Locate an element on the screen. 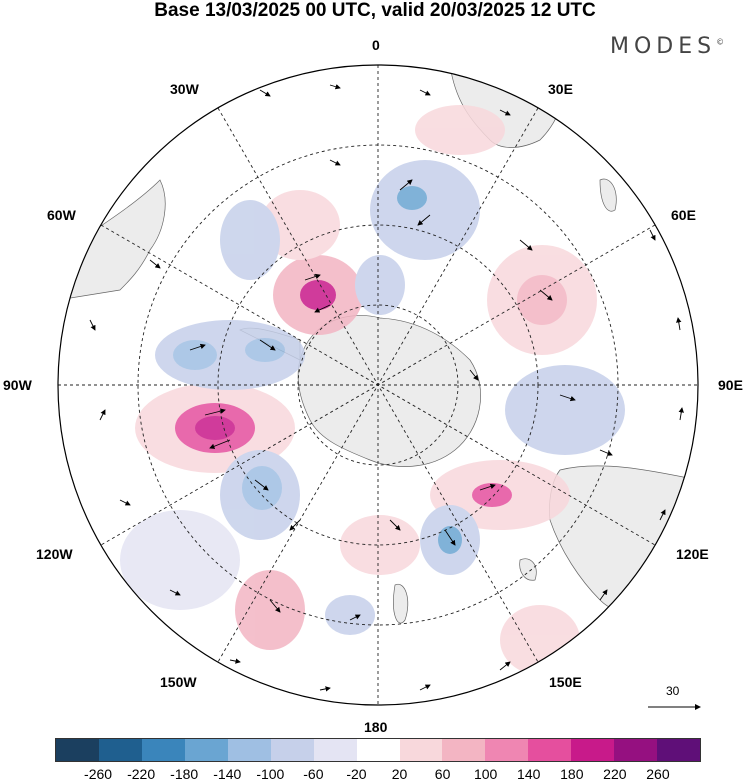 This screenshot has width=750, height=783. colorbar-tick-label: 220 is located at coordinates (615, 774).